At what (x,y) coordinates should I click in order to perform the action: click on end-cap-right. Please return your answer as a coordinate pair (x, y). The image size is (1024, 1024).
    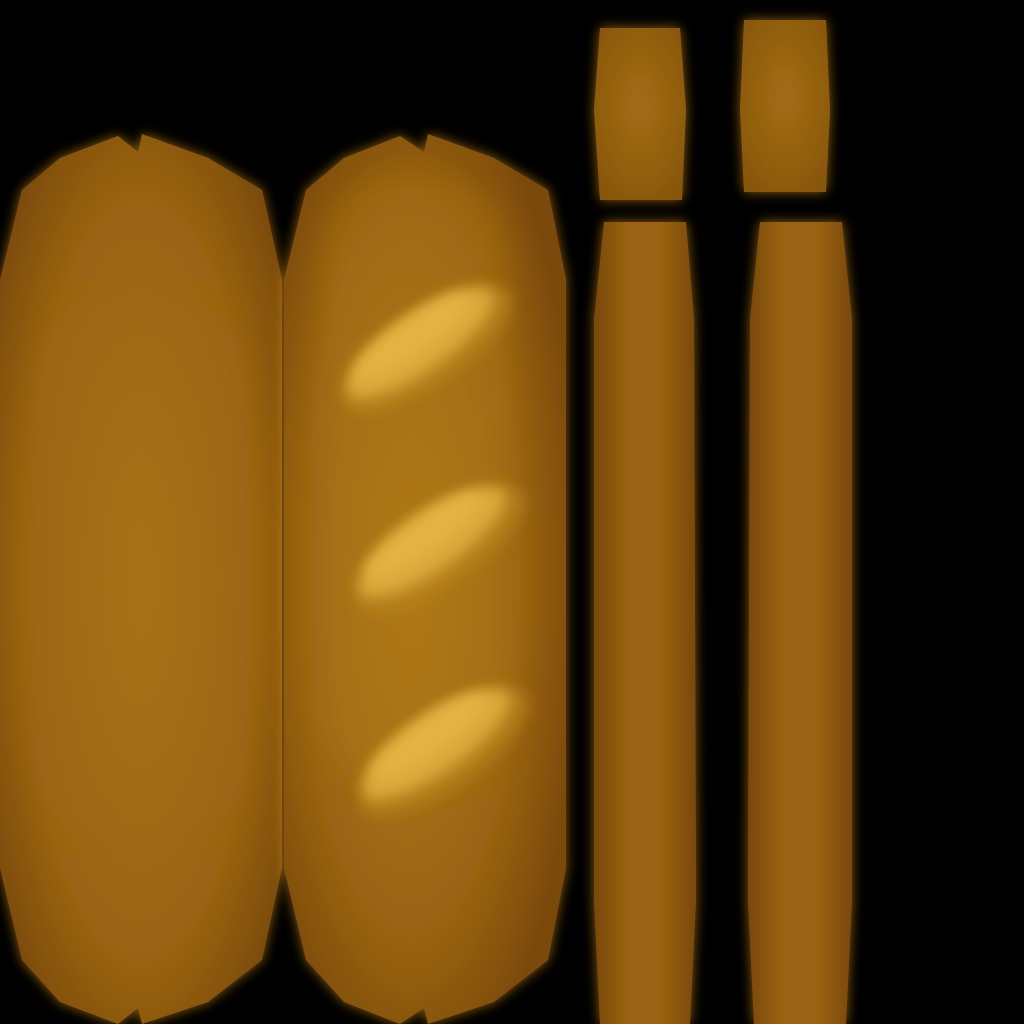
    Looking at the image, I should click on (785, 106).